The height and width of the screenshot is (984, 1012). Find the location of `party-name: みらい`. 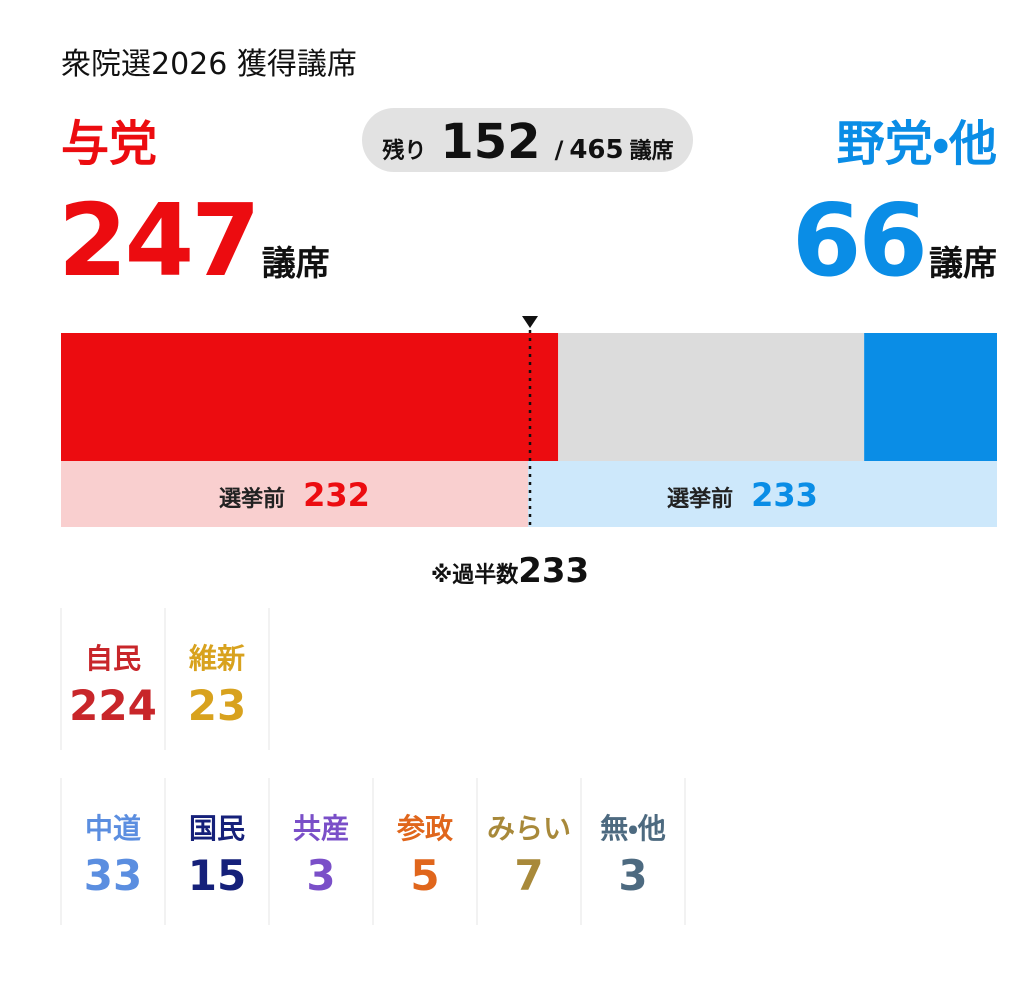

party-name: みらい is located at coordinates (529, 828).